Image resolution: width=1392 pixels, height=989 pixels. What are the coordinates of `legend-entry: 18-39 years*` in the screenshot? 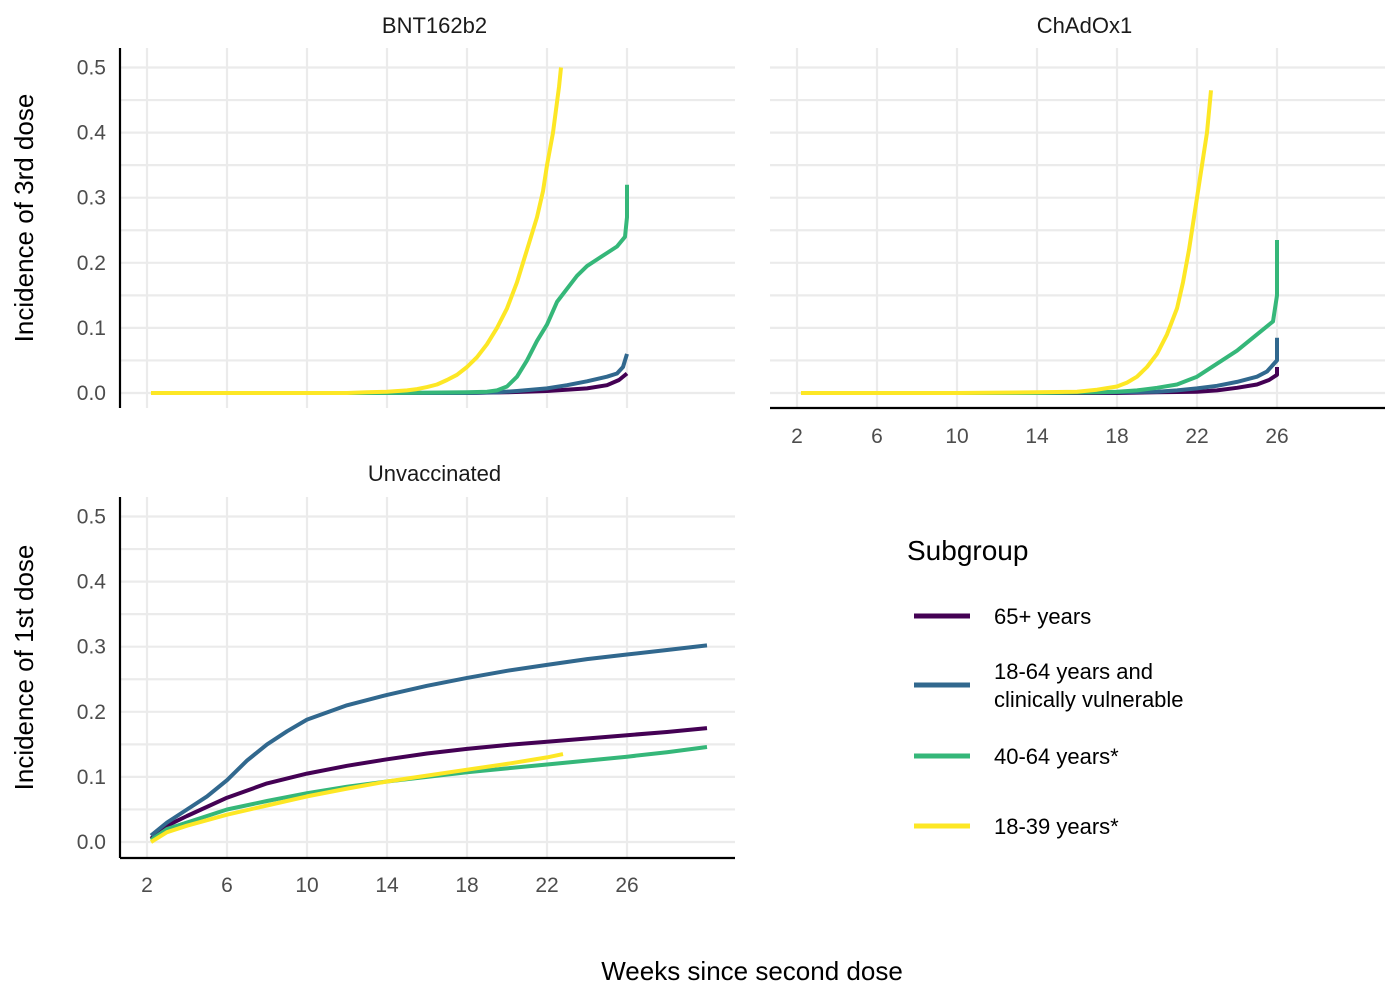 It's located at (1016, 826).